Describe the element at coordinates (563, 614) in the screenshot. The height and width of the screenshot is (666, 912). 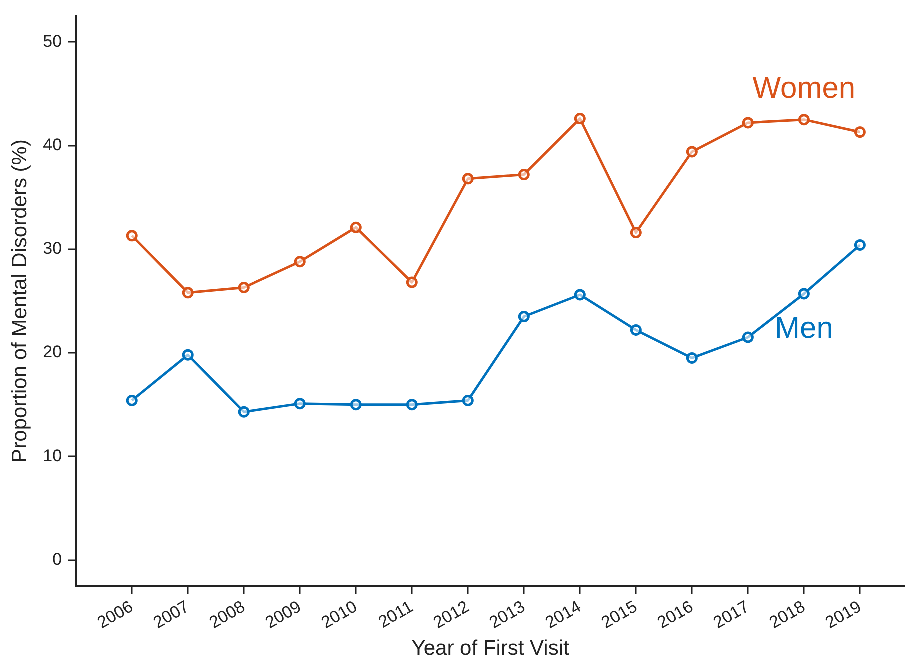
I see `x-tick-label: 2014` at that location.